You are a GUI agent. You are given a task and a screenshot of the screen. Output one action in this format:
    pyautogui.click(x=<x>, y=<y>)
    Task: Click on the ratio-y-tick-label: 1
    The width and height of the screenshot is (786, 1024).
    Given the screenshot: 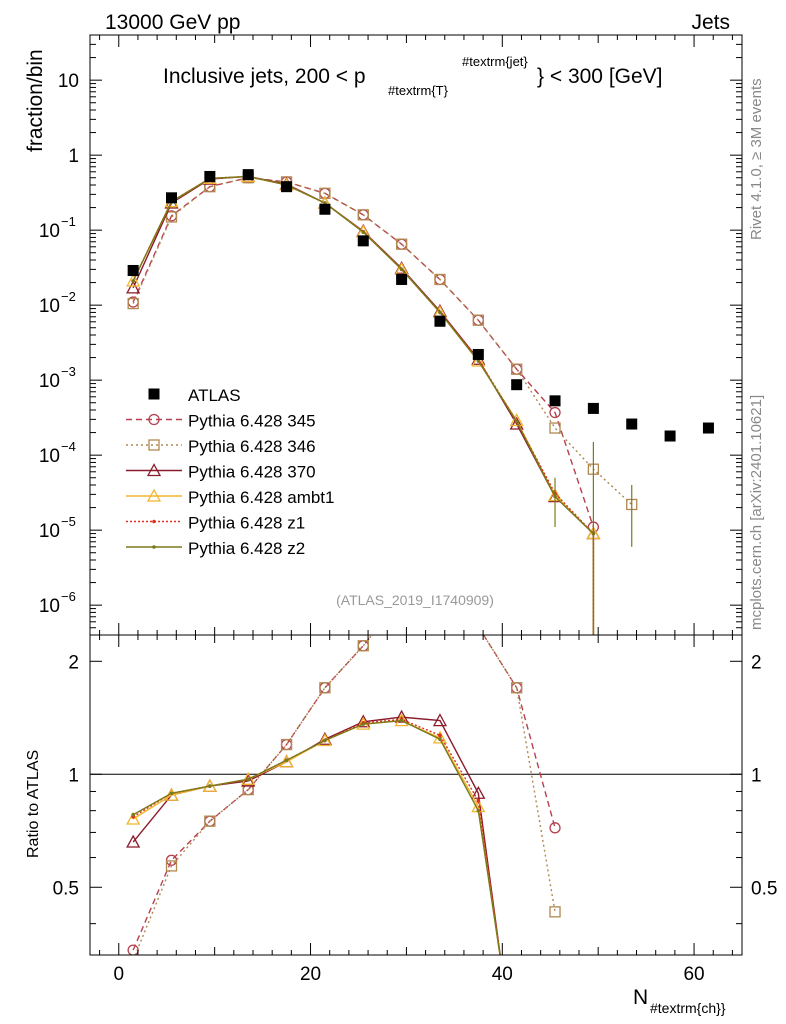 What is the action you would take?
    pyautogui.click(x=73, y=775)
    